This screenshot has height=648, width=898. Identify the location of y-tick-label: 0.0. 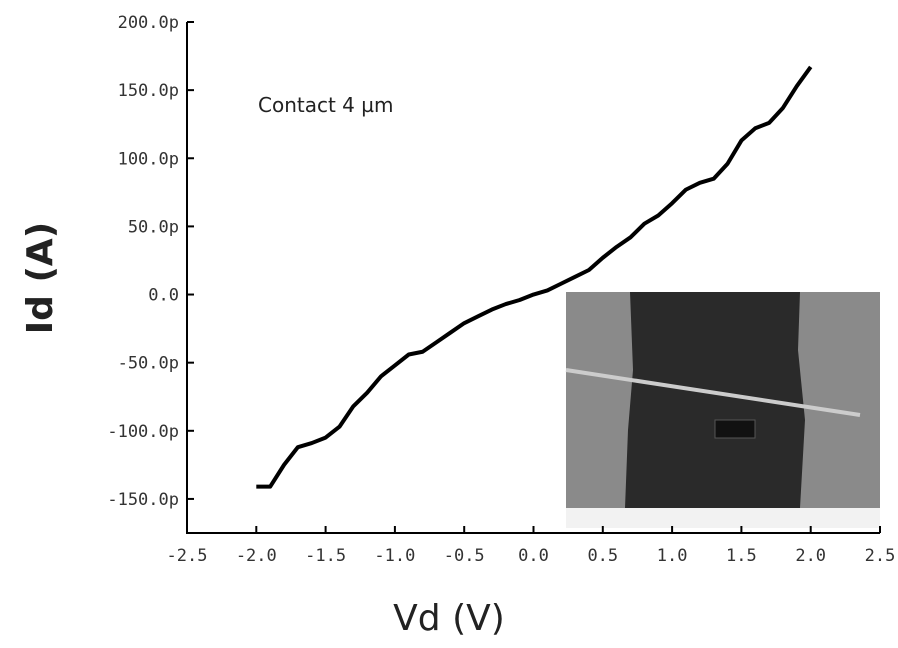
(163, 296).